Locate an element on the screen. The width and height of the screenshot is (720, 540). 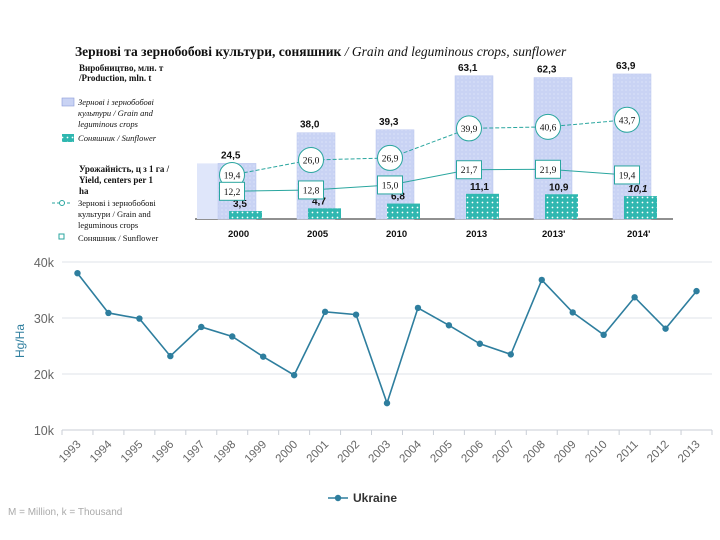
yield-value-label: 26,9 is located at coordinates (390, 159).